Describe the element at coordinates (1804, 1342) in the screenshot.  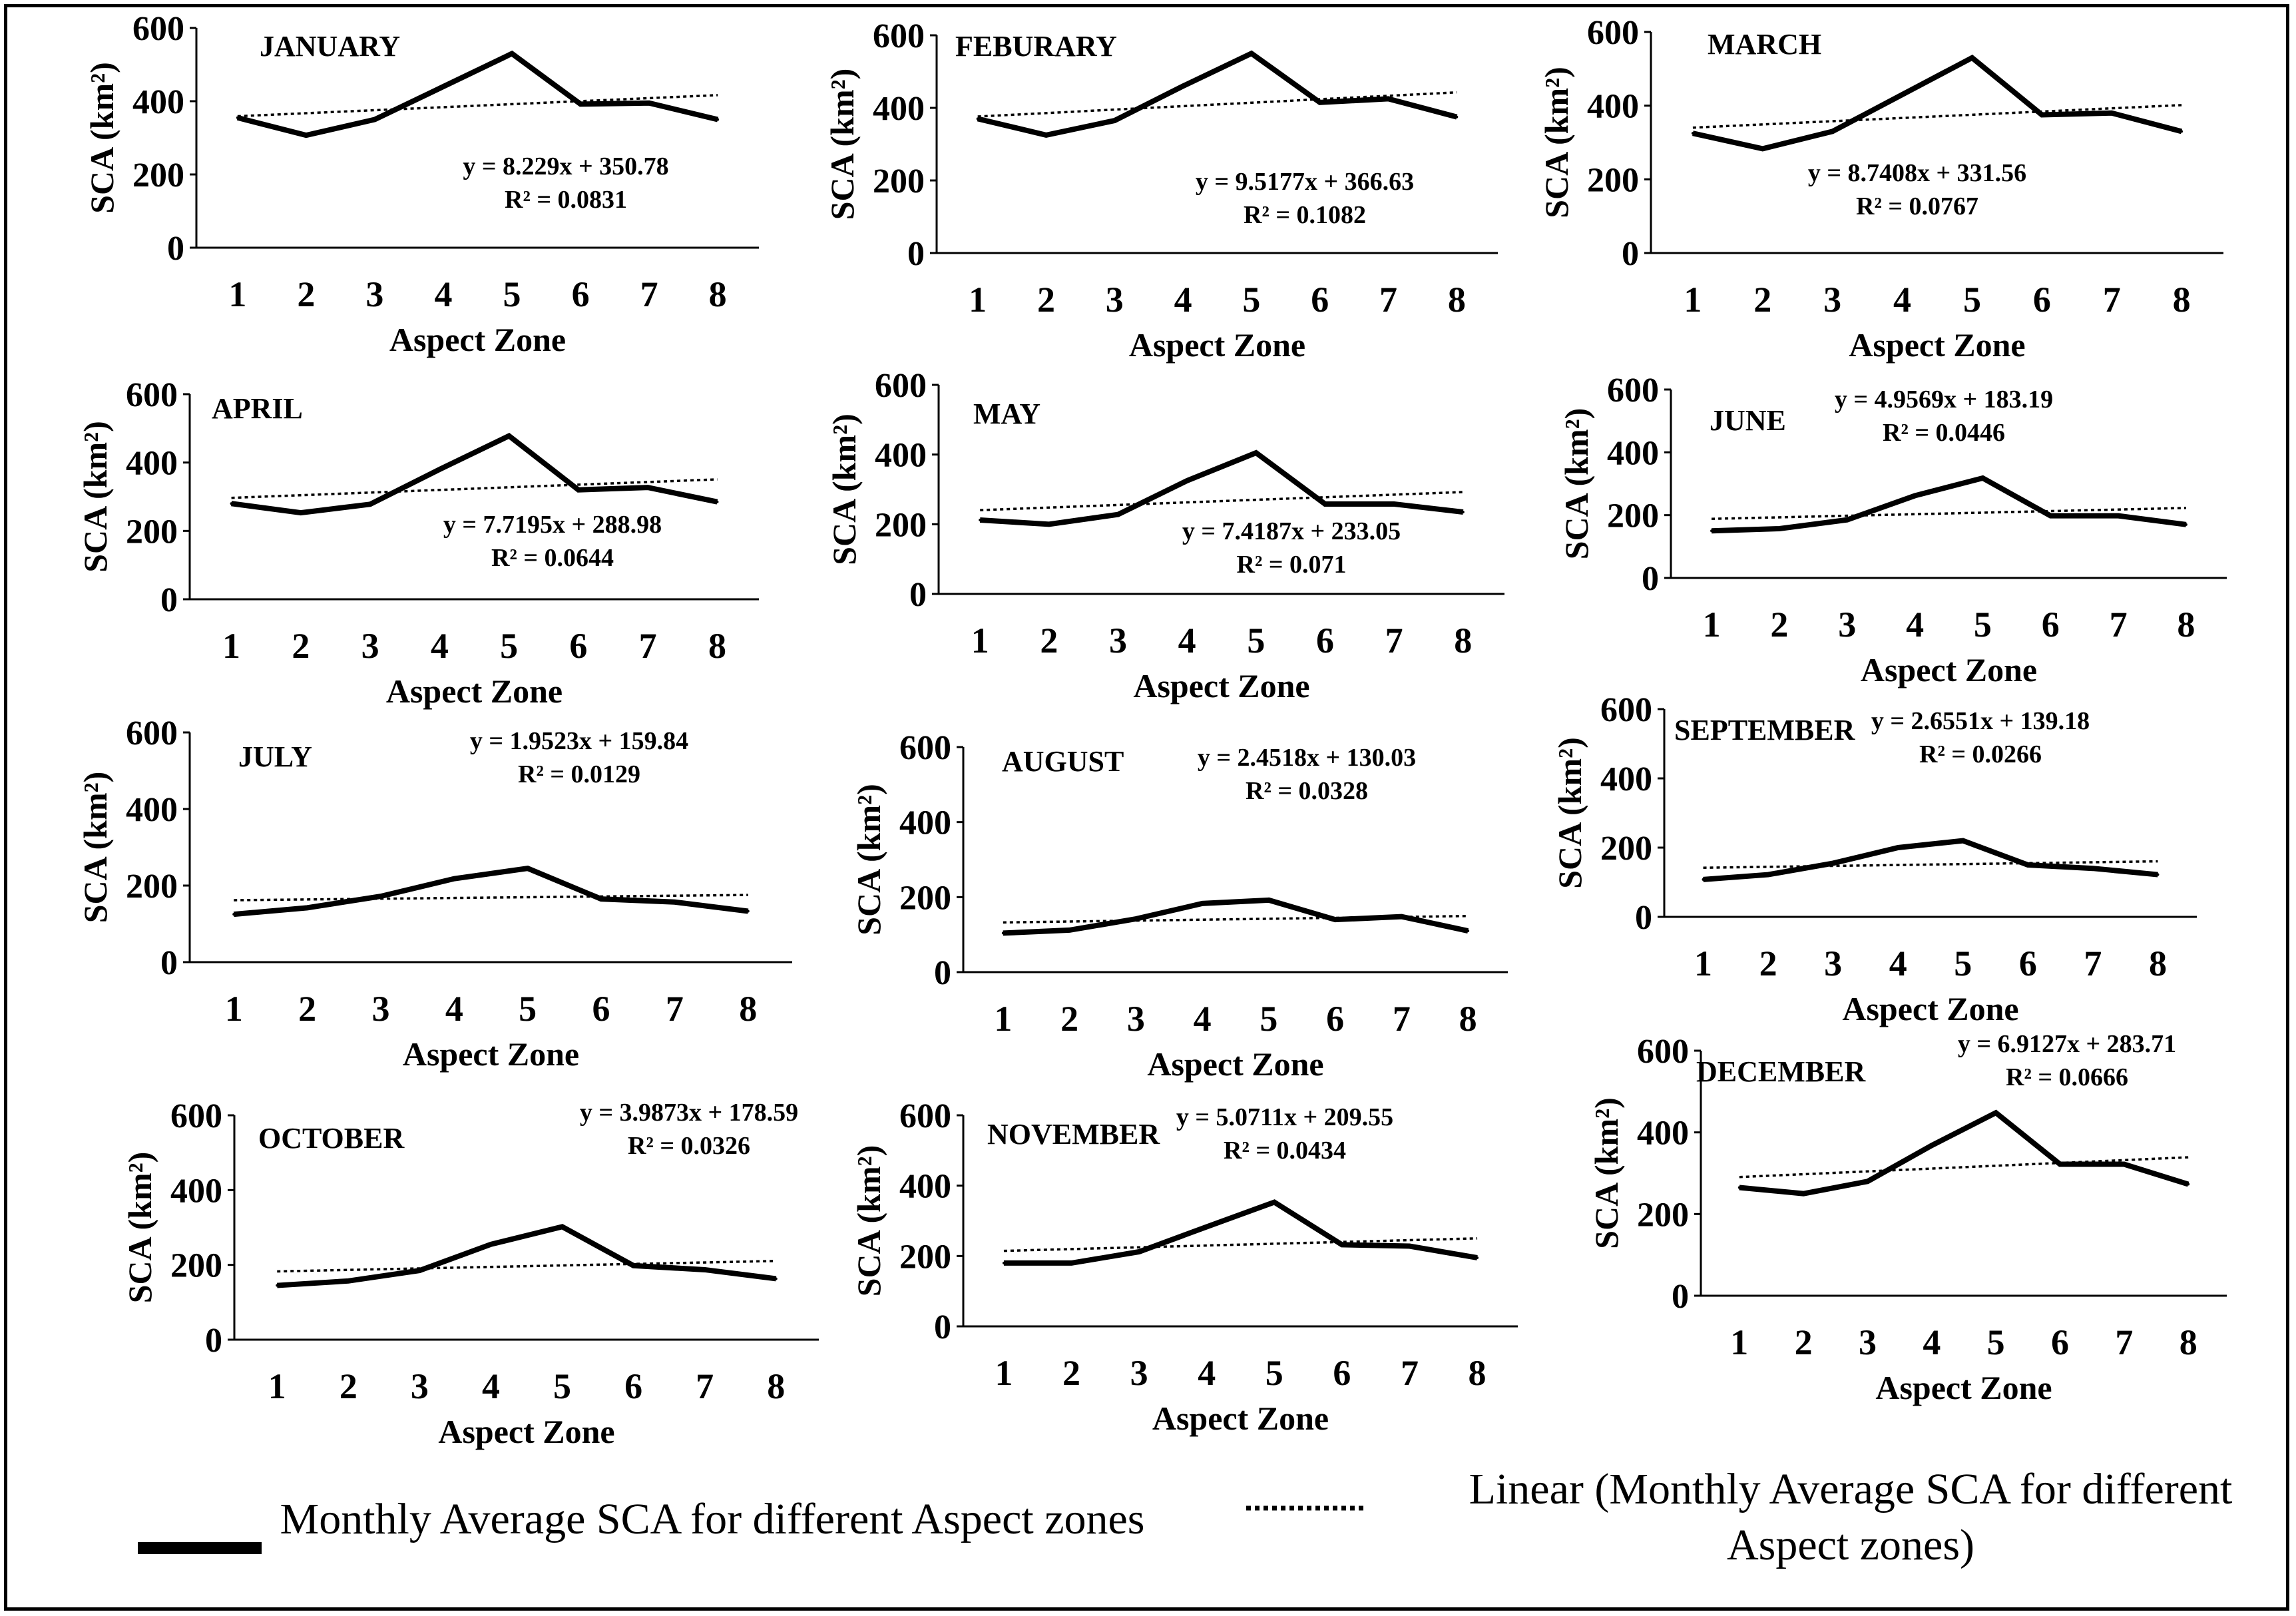
I see `december-xtick-label: 2` at that location.